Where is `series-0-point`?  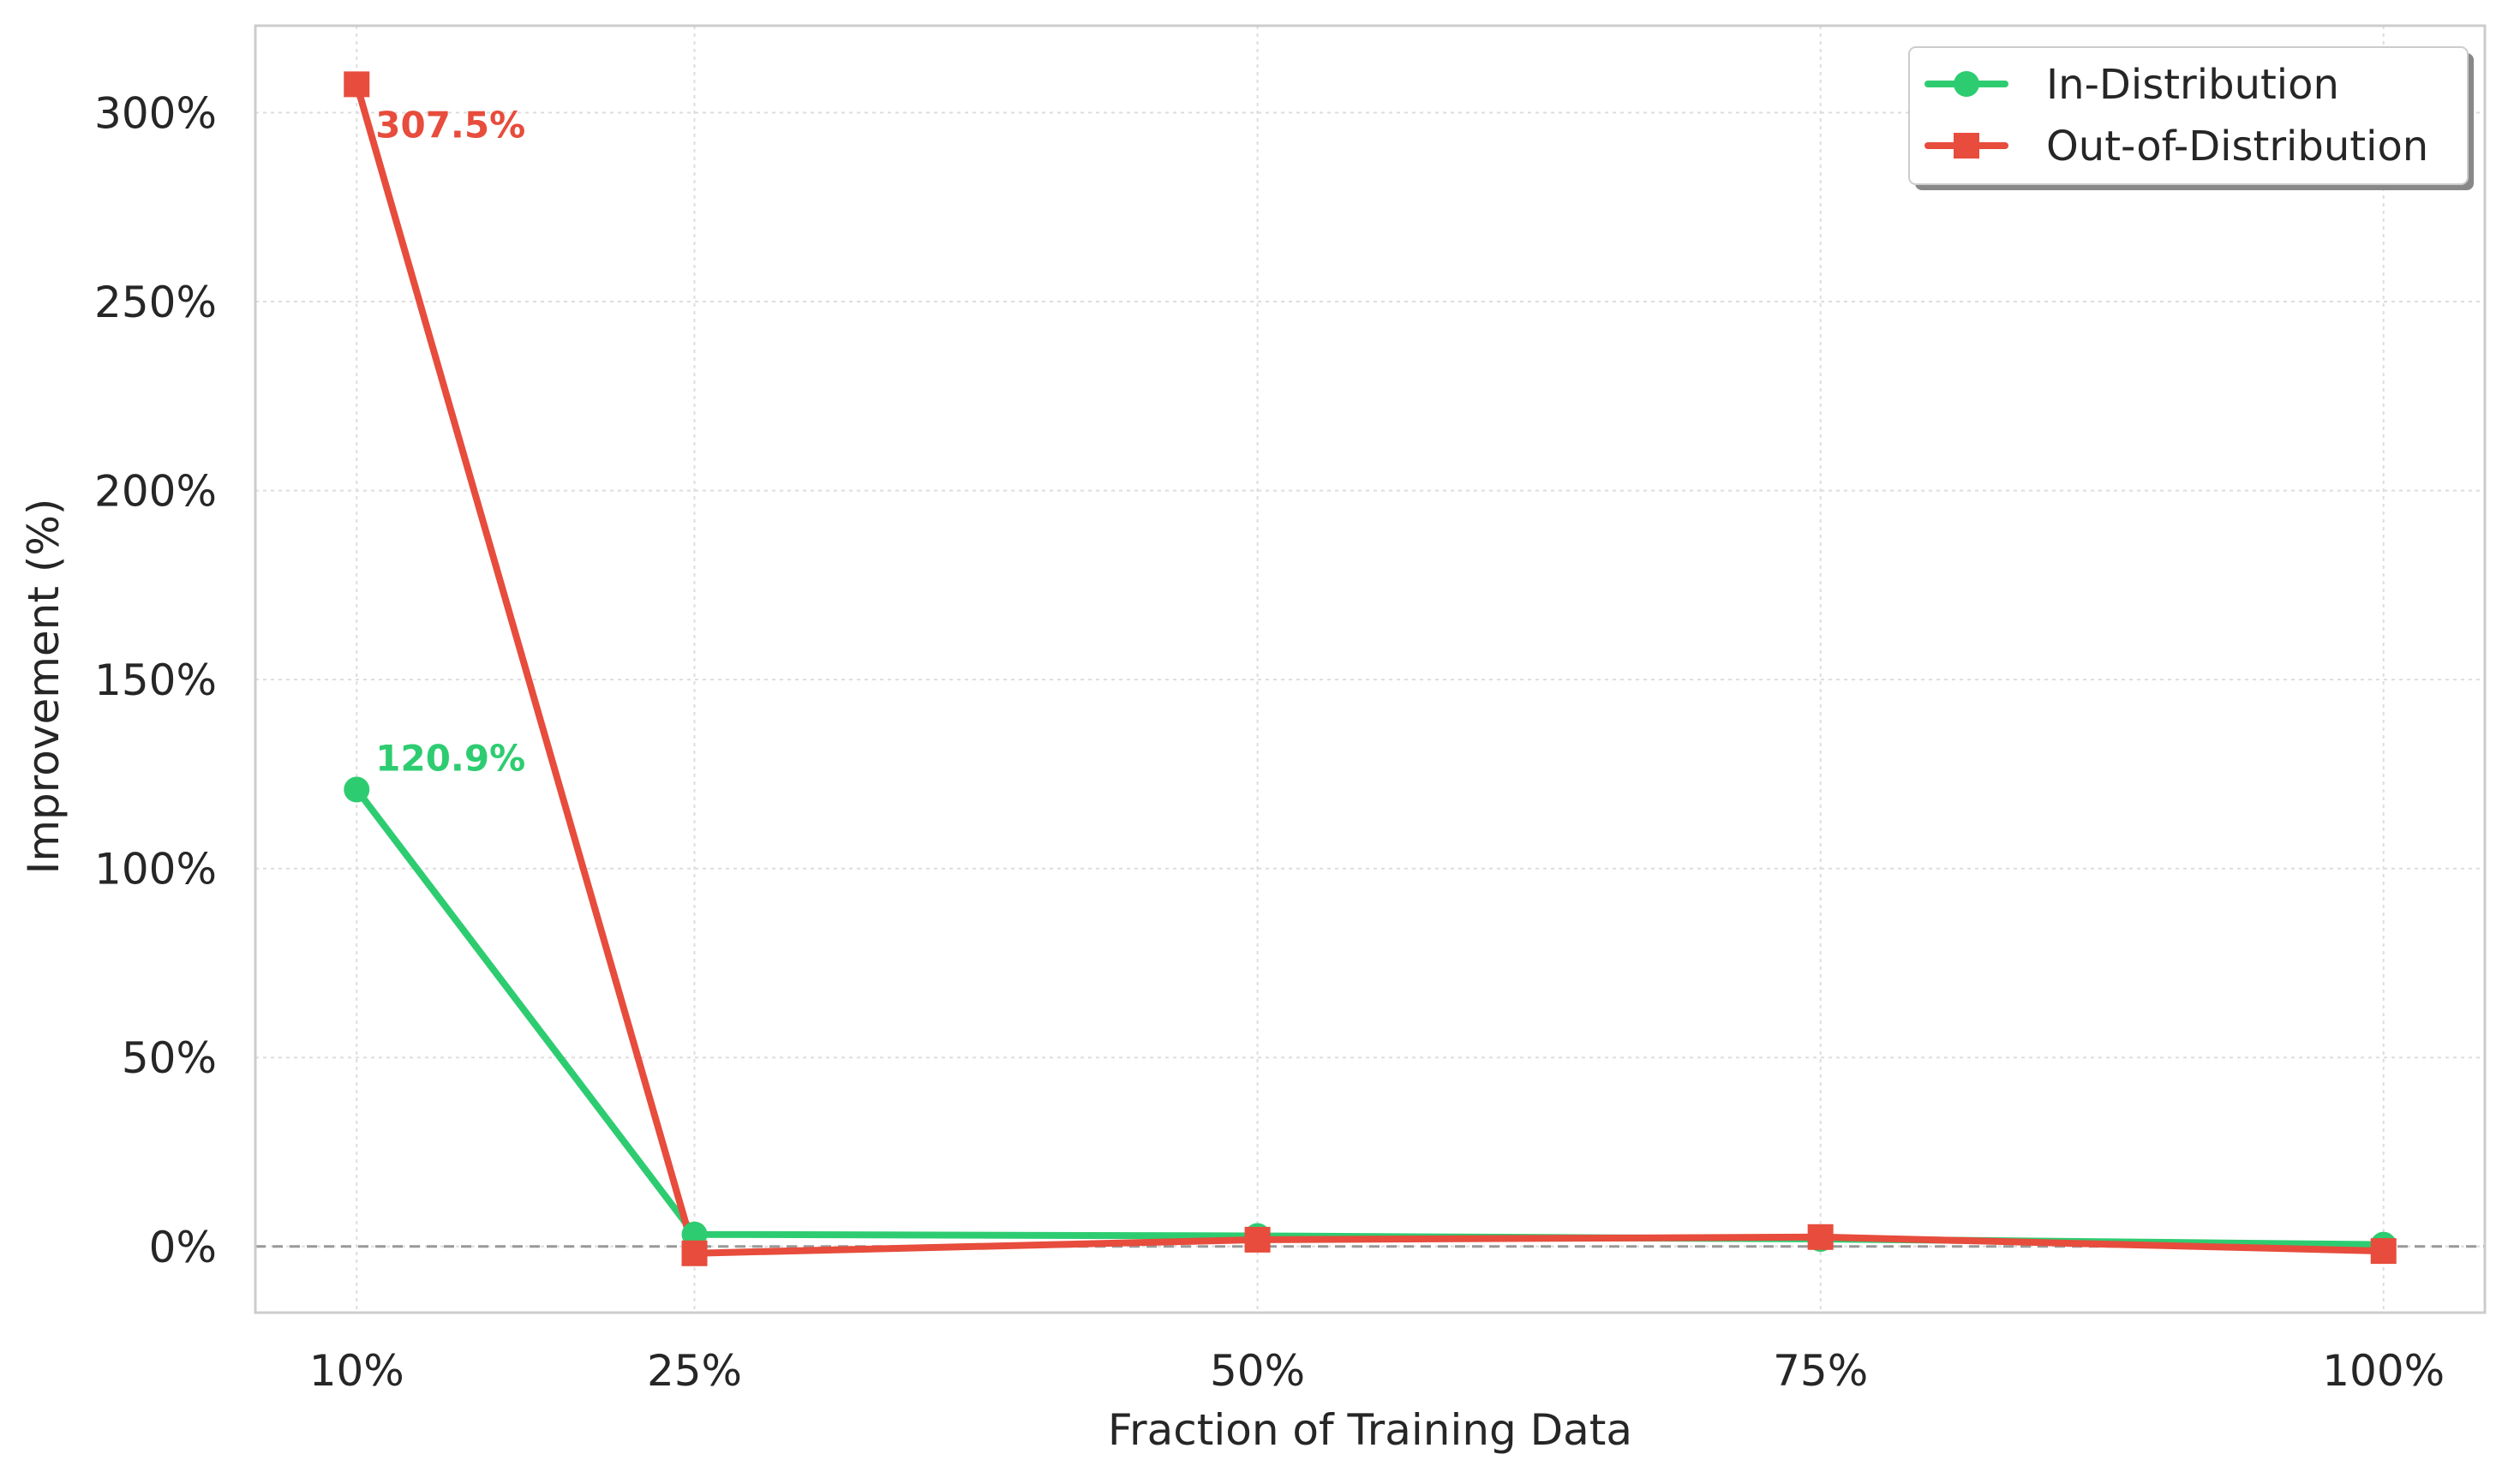
series-0-point is located at coordinates (357, 790).